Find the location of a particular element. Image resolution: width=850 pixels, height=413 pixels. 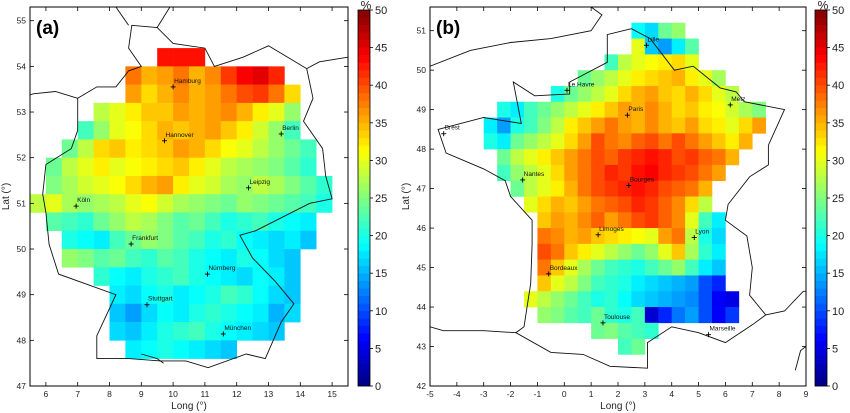

colorbar-tick-label: 30 is located at coordinates (838, 161).